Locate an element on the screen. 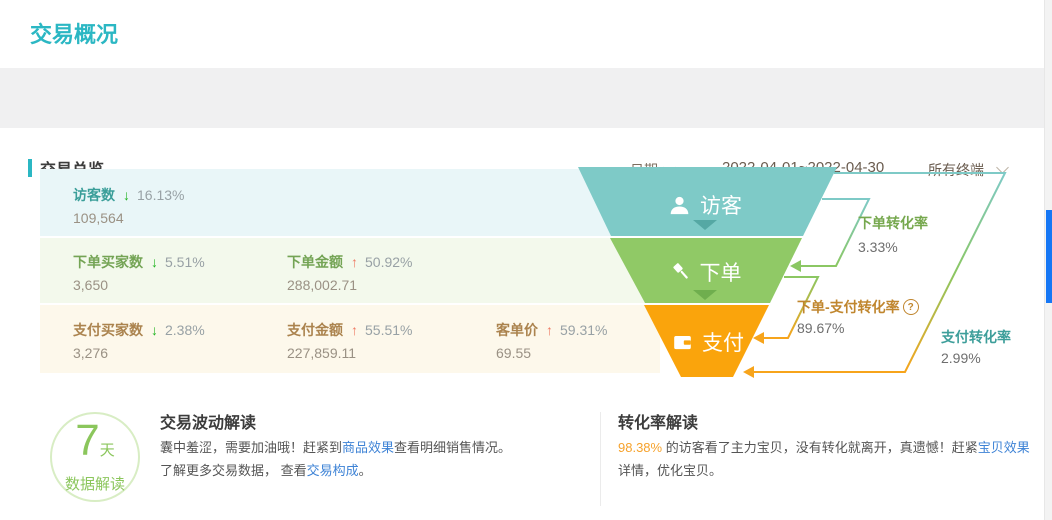 The height and width of the screenshot is (520, 1052). metric-label: 支付金额 is located at coordinates (315, 330).